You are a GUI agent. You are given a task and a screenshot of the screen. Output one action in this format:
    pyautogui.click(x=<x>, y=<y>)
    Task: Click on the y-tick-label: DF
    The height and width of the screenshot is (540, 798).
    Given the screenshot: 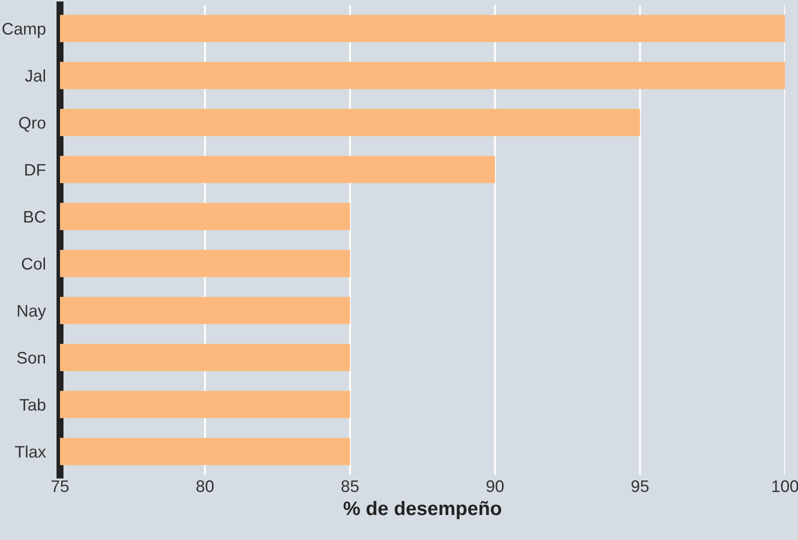 What is the action you would take?
    pyautogui.click(x=35, y=170)
    